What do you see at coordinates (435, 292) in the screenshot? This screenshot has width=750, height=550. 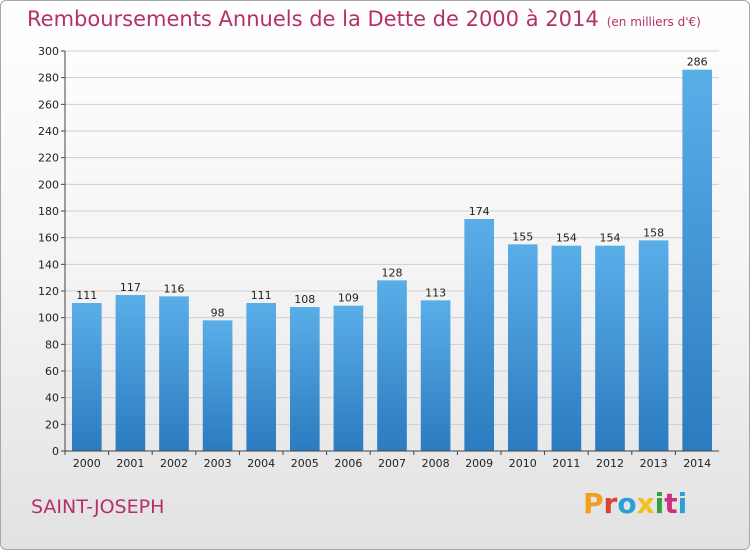 I see `data-label: 113` at bounding box center [435, 292].